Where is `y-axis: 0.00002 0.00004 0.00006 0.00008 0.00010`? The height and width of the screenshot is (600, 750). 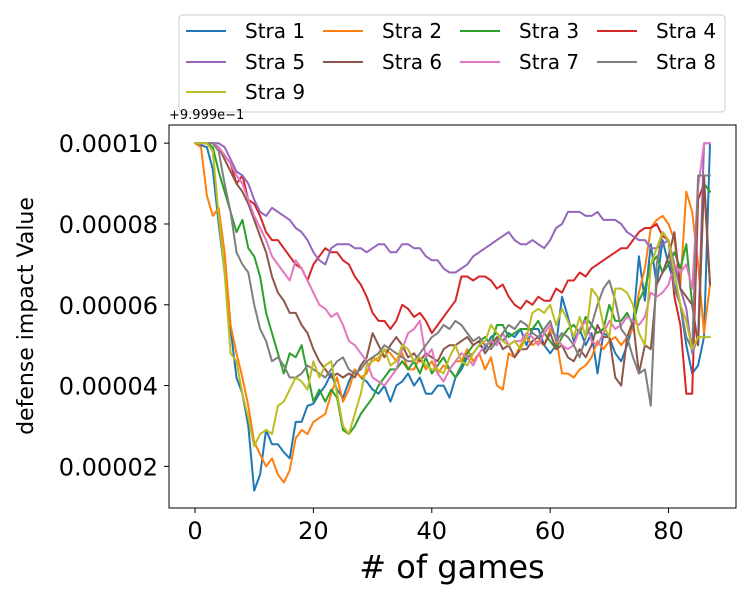
y-axis: 0.00002 0.00004 0.00006 0.00008 0.00010 is located at coordinates (114, 305).